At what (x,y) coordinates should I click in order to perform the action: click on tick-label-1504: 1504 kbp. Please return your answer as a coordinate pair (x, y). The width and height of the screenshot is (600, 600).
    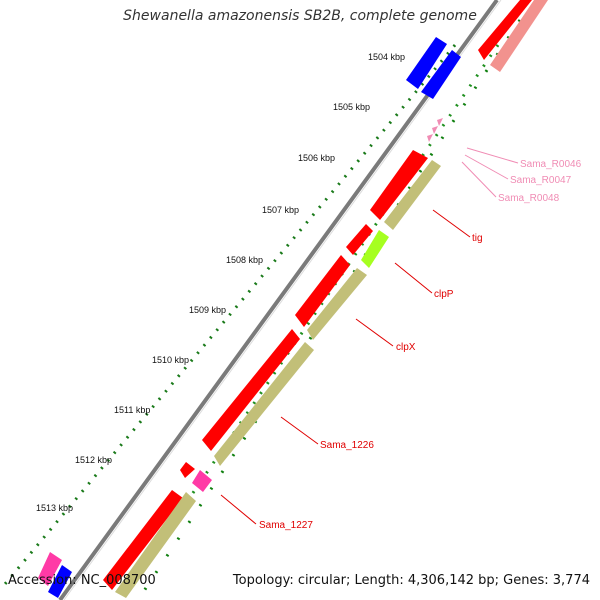
    Looking at the image, I should click on (386, 57).